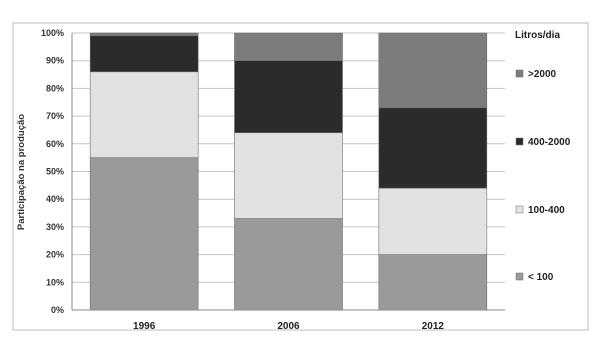 The height and width of the screenshot is (337, 597). I want to click on legend-label: < 100, so click(541, 277).